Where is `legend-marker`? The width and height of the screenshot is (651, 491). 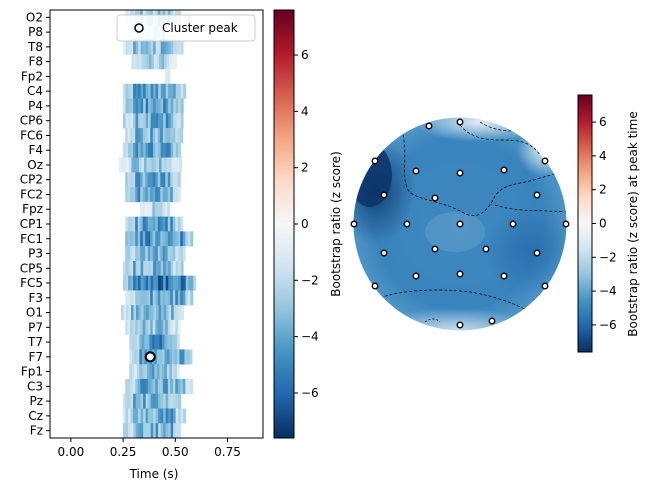 legend-marker is located at coordinates (139, 28).